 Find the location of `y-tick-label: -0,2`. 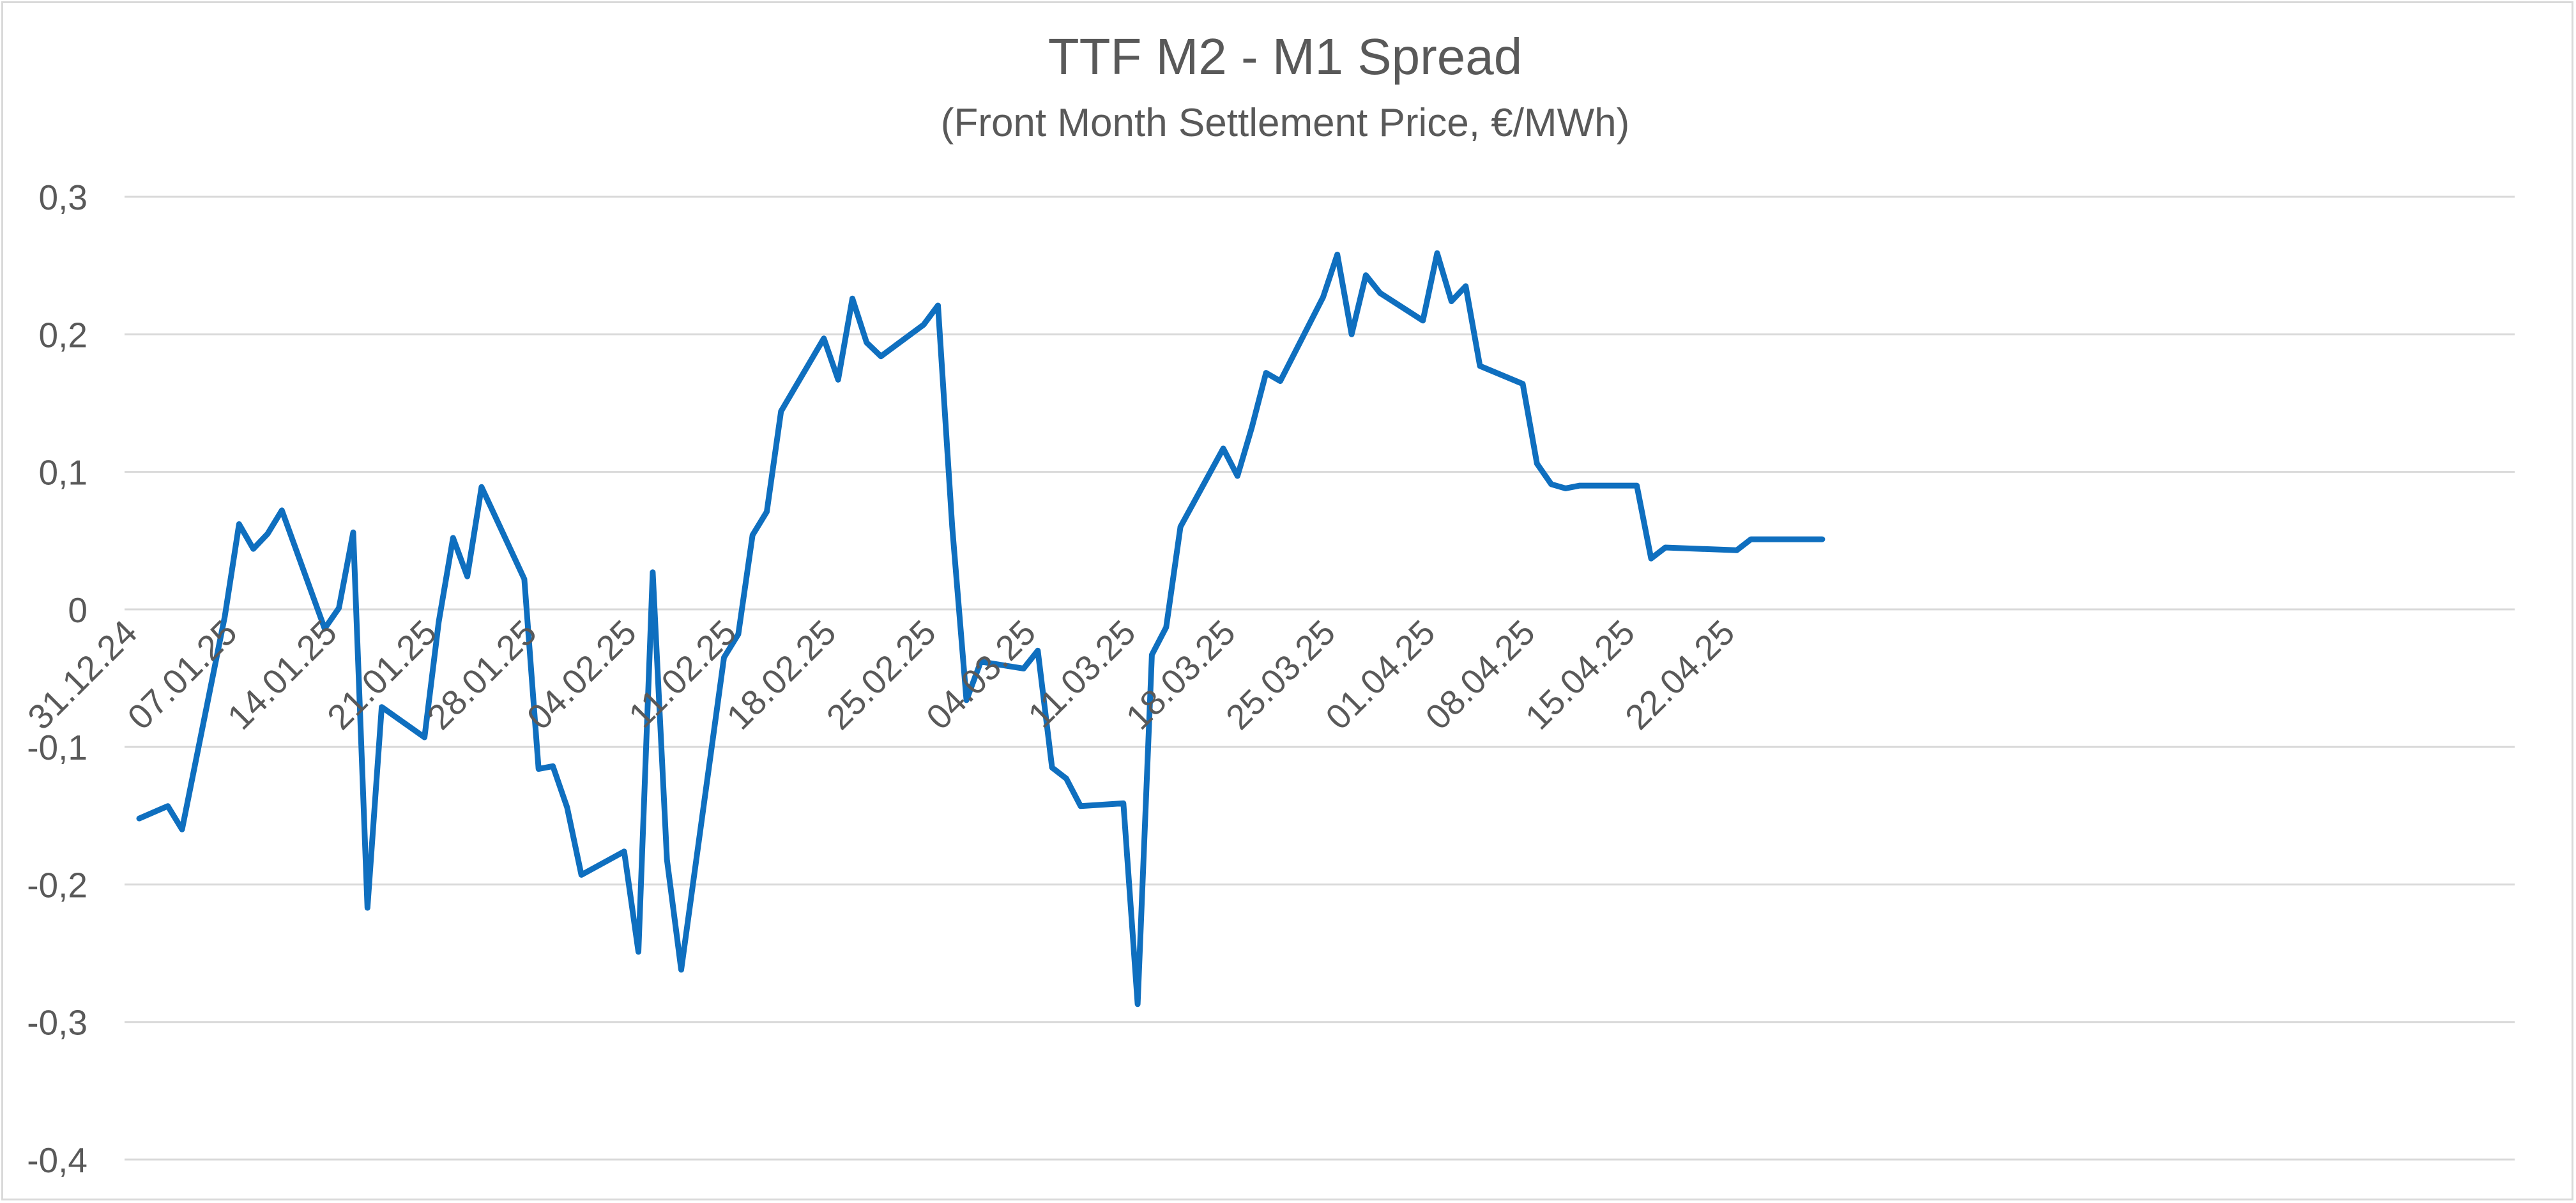

y-tick-label: -0,2 is located at coordinates (58, 885).